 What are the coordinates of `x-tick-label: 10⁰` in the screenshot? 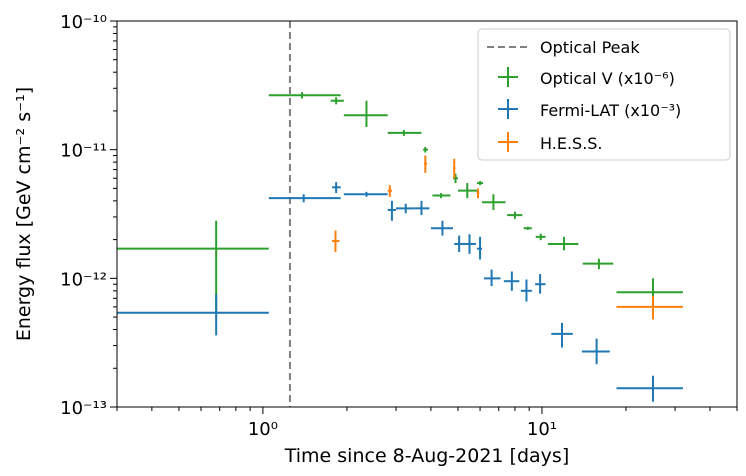 It's located at (263, 429).